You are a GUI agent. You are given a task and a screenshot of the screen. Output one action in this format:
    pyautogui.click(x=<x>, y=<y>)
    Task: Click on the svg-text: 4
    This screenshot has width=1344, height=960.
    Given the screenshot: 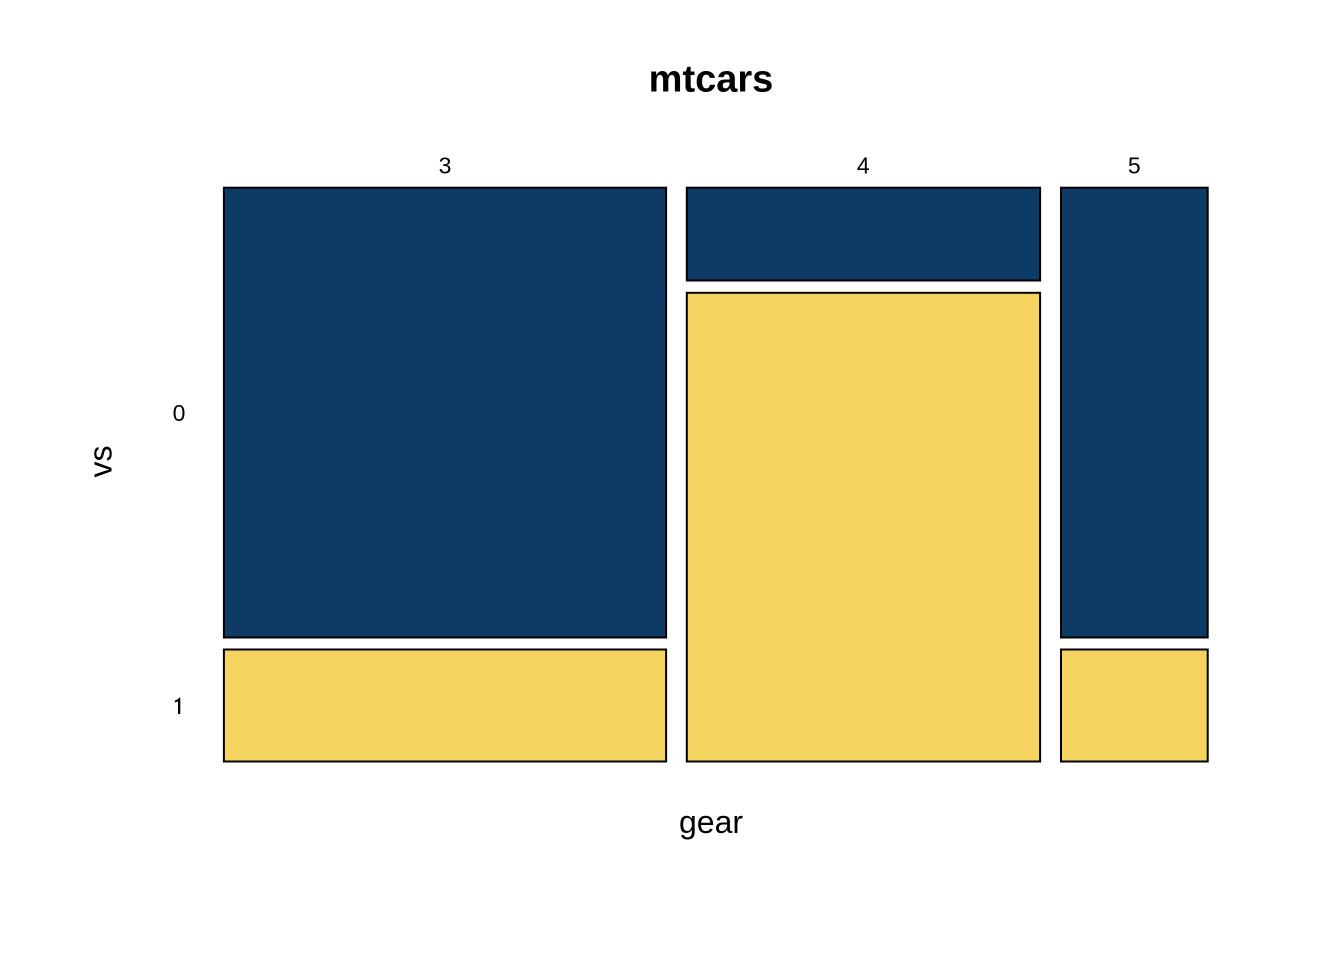 What is the action you would take?
    pyautogui.click(x=863, y=166)
    